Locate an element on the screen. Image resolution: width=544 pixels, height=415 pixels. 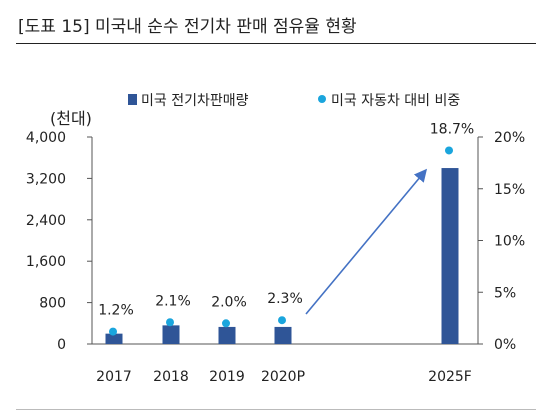
trend-arrow-annotation is located at coordinates (366, 241).